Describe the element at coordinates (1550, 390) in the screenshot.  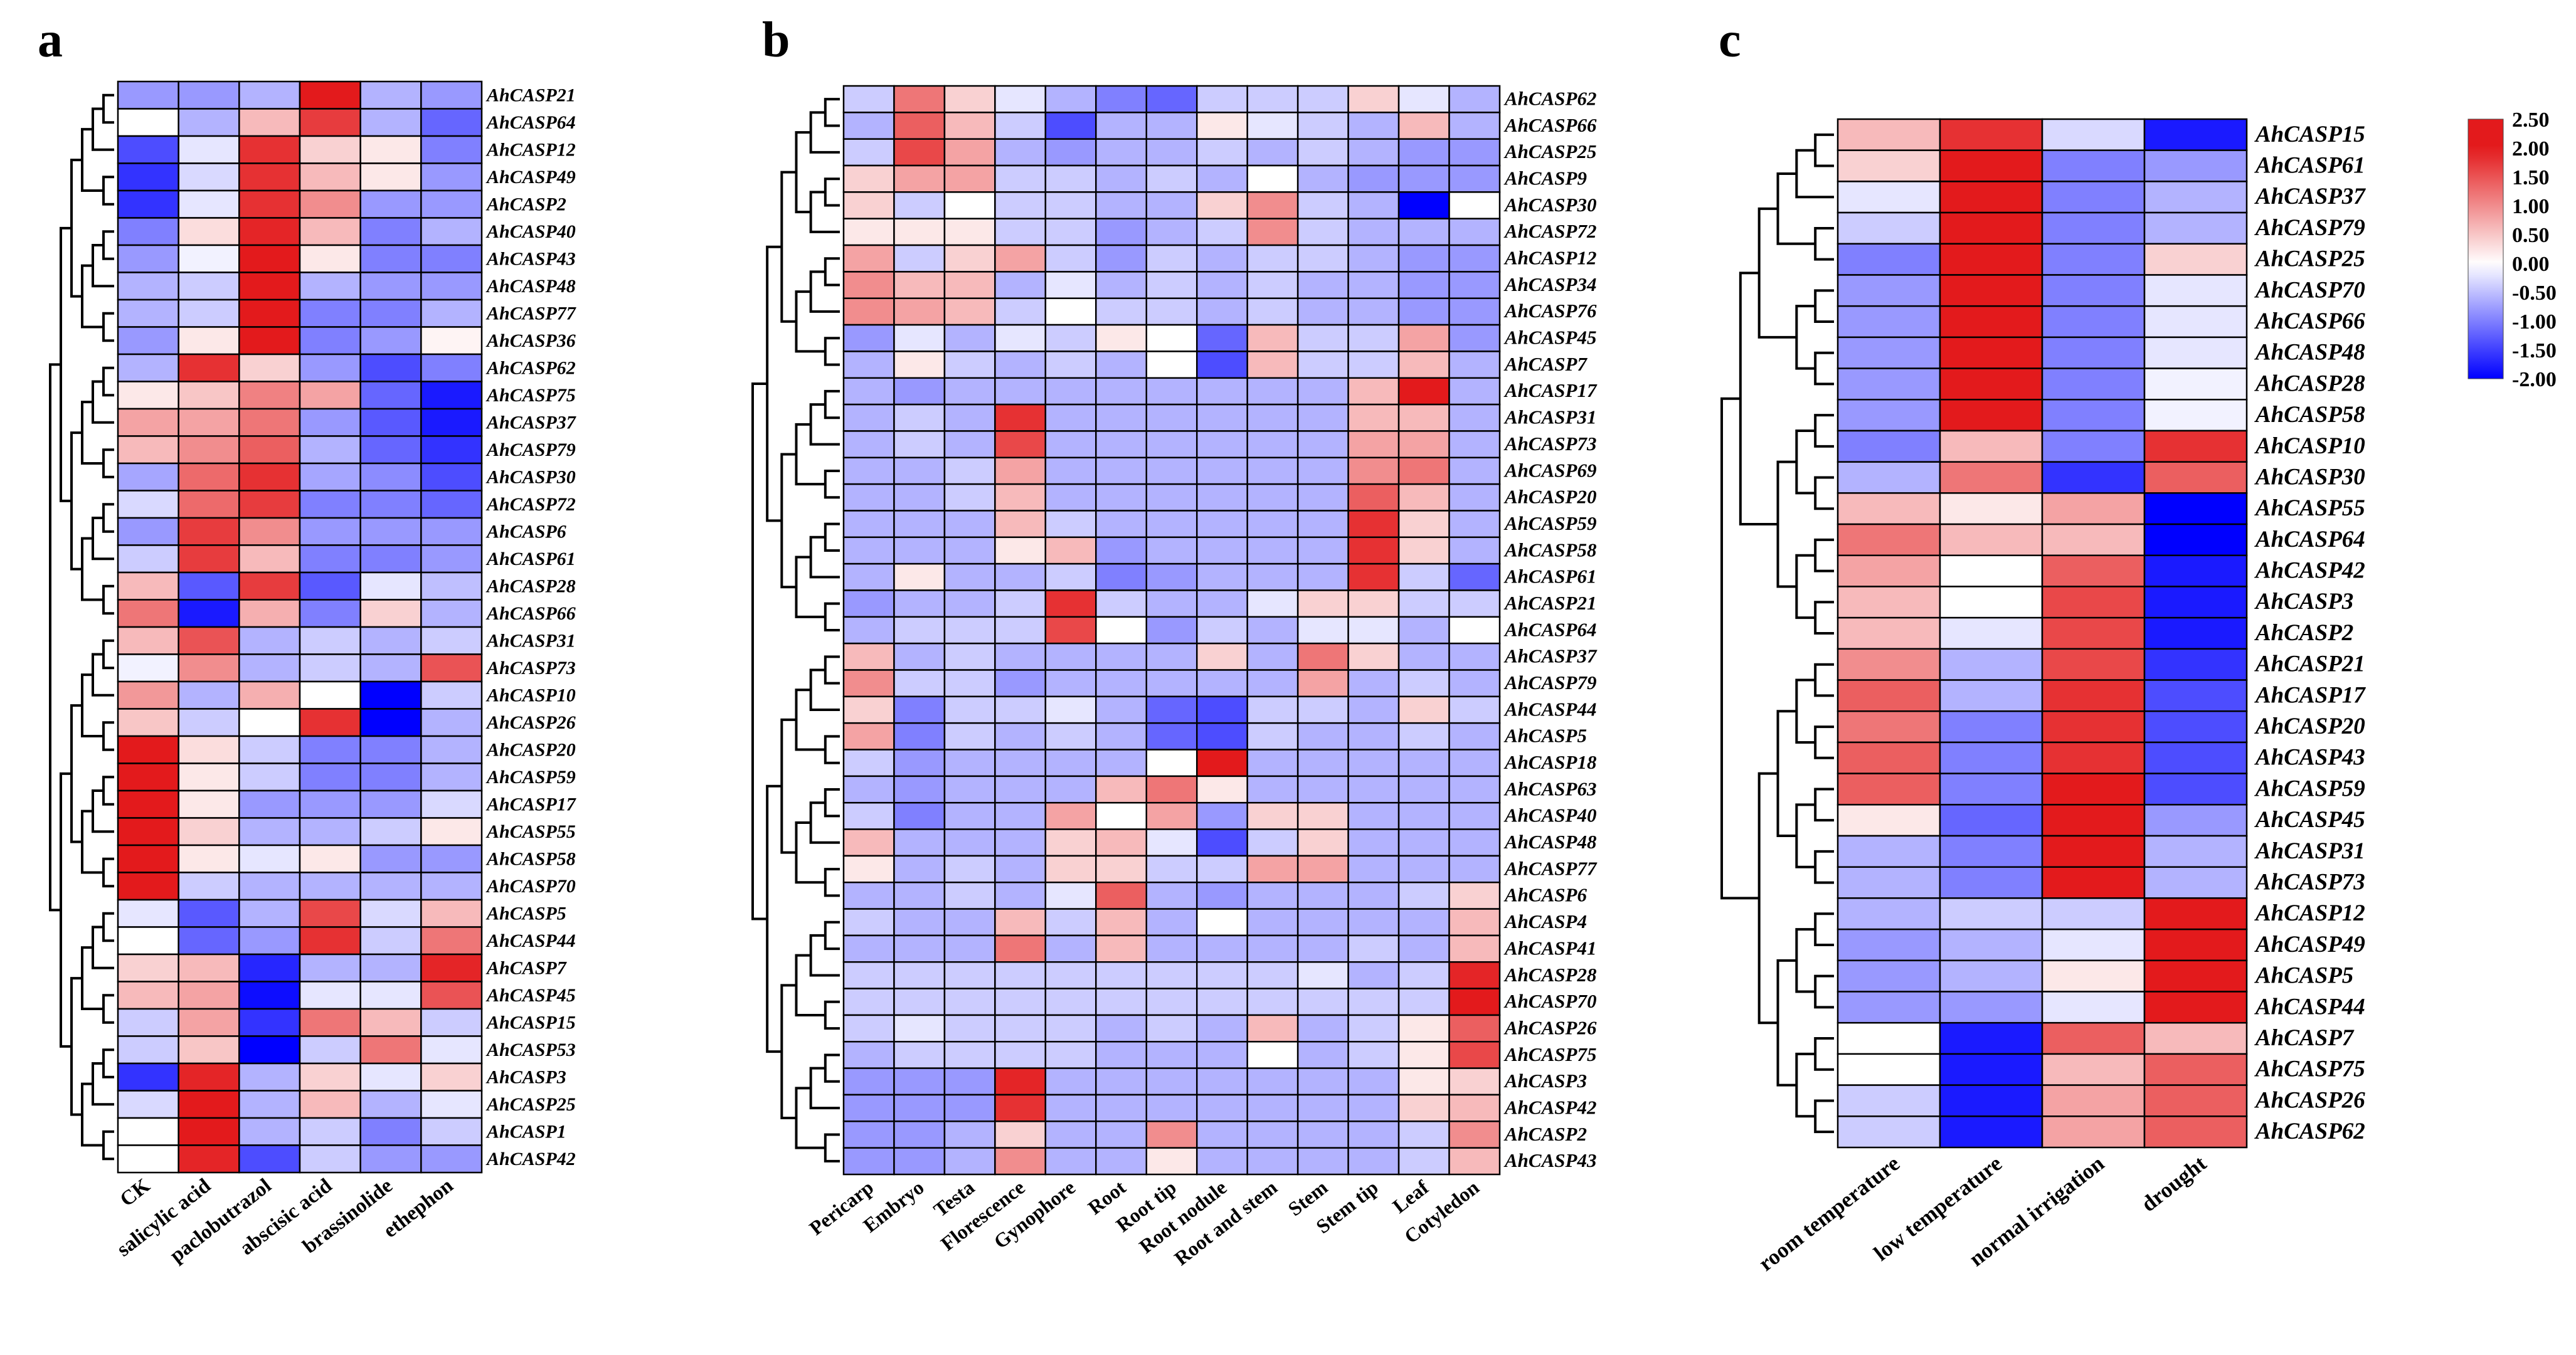
I see `row-label: AhCASP17` at that location.